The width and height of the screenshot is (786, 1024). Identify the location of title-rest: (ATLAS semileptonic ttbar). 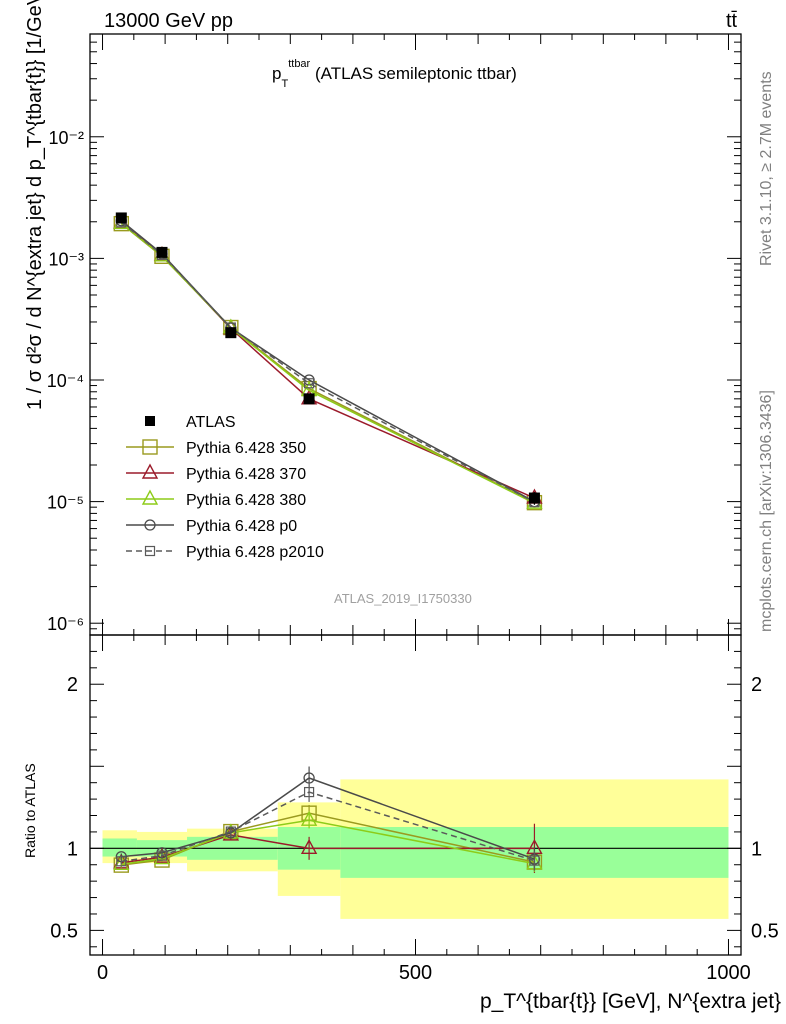
(415, 73).